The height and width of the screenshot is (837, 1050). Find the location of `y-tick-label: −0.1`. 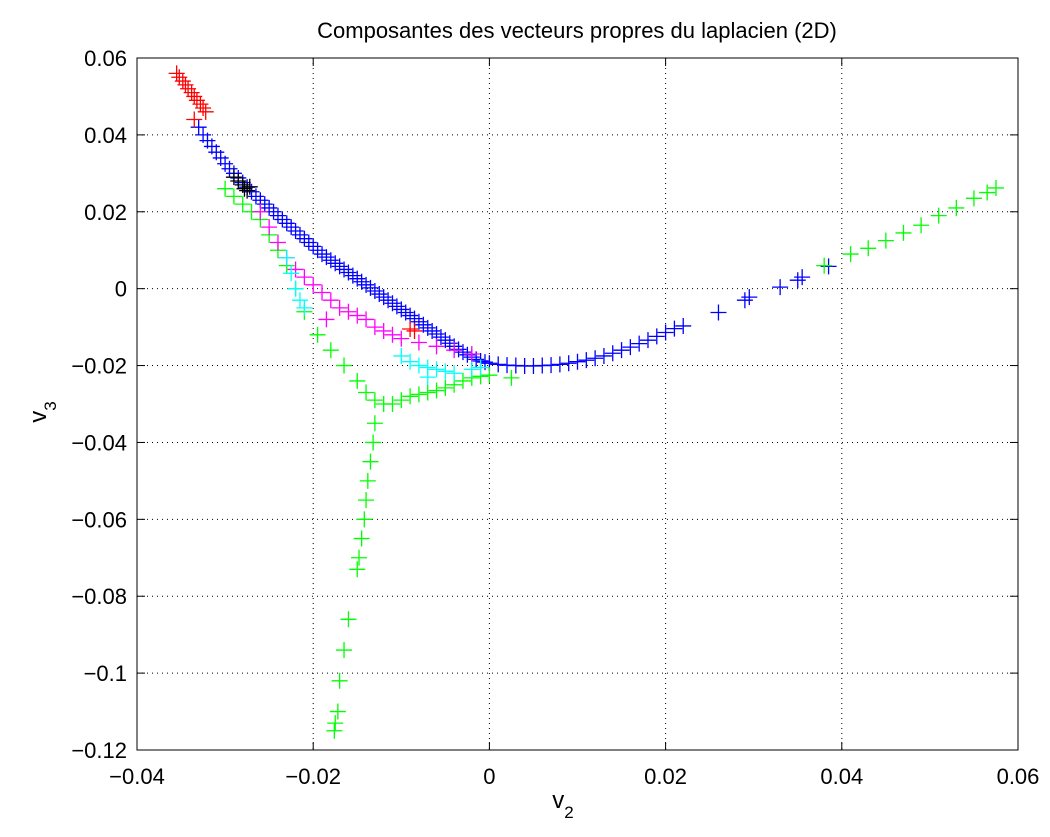

y-tick-label: −0.1 is located at coordinates (105, 673).